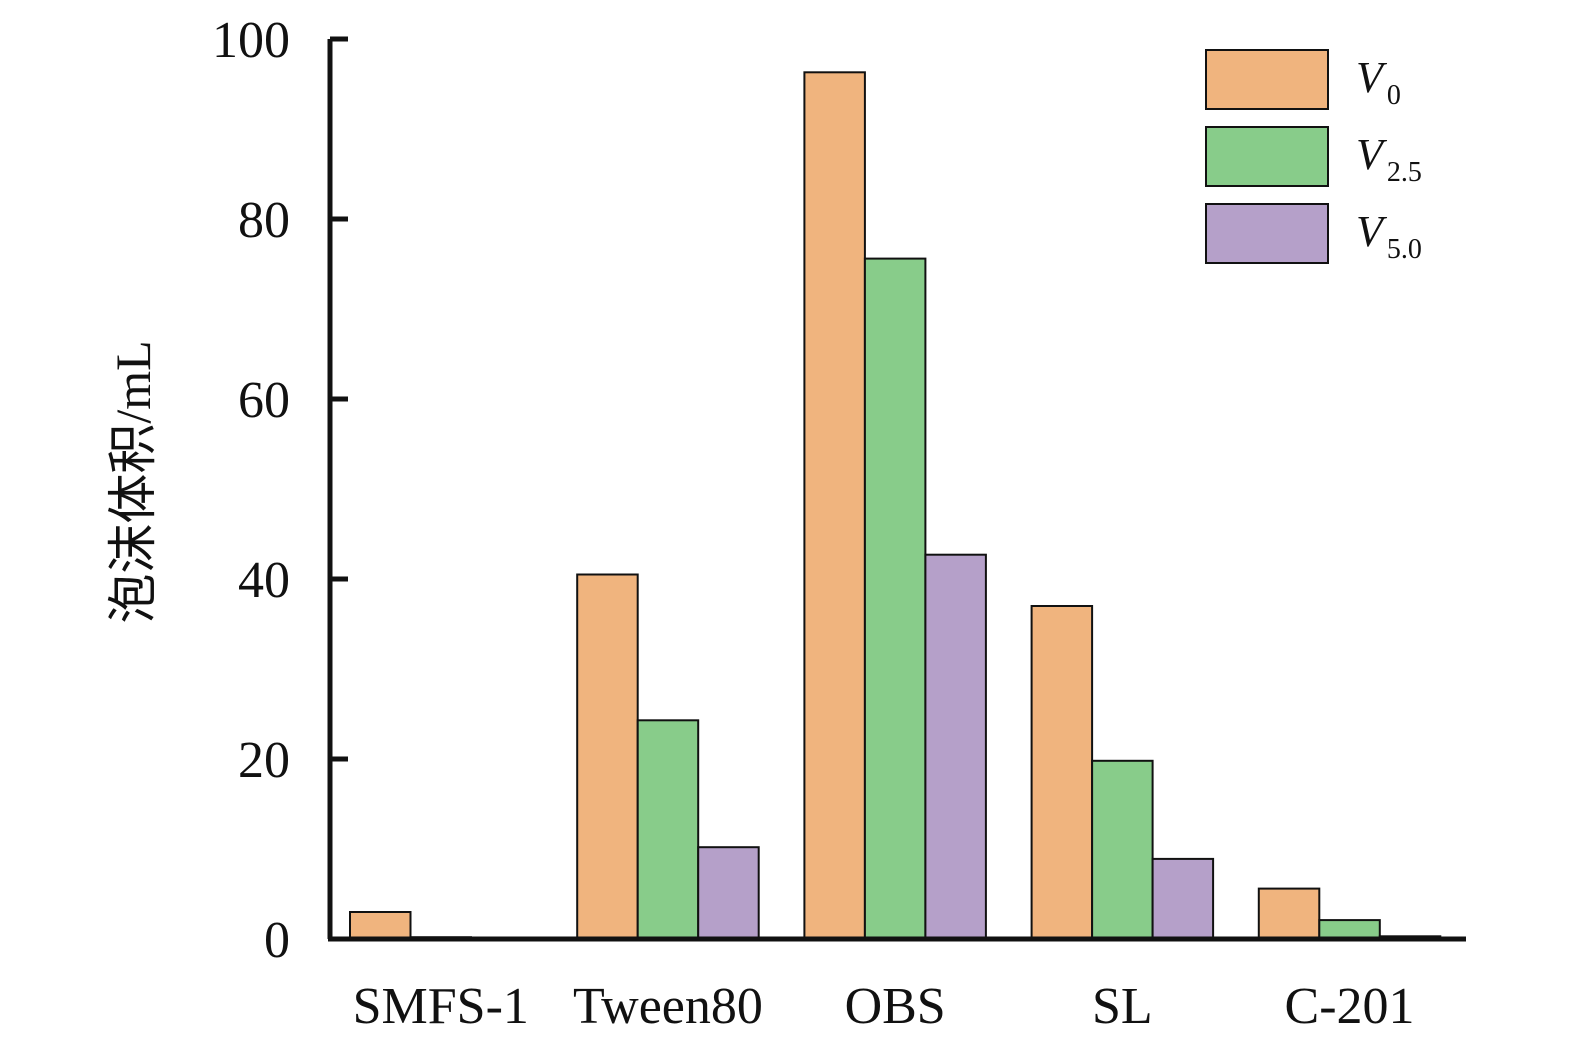 Image resolution: width=1575 pixels, height=1051 pixels. I want to click on legend: V 0V 2.5V 5.0, so click(1313, 157).